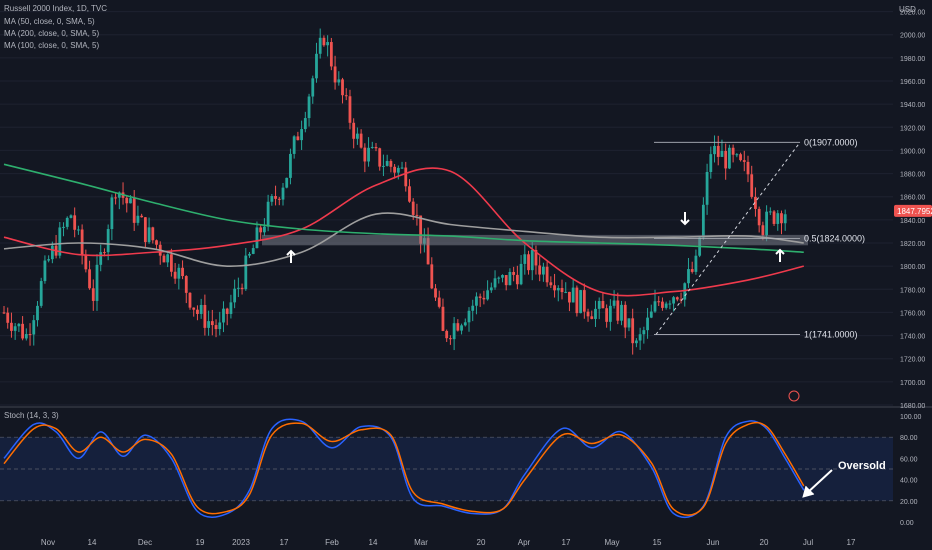 Image resolution: width=932 pixels, height=550 pixels. What do you see at coordinates (808, 542) in the screenshot?
I see `time-tick: Jul` at bounding box center [808, 542].